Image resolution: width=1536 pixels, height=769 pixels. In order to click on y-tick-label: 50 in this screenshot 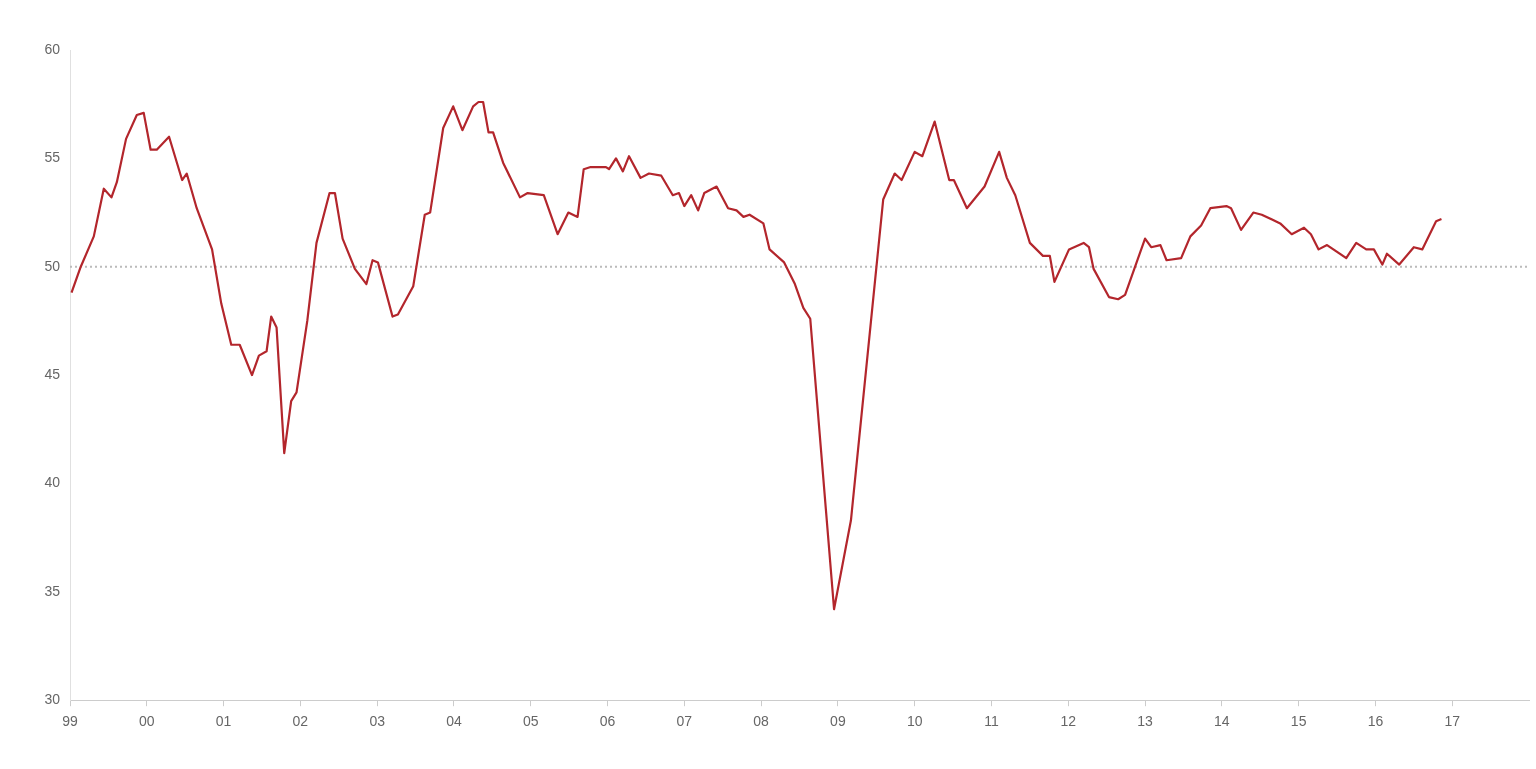, I will do `click(52, 265)`.